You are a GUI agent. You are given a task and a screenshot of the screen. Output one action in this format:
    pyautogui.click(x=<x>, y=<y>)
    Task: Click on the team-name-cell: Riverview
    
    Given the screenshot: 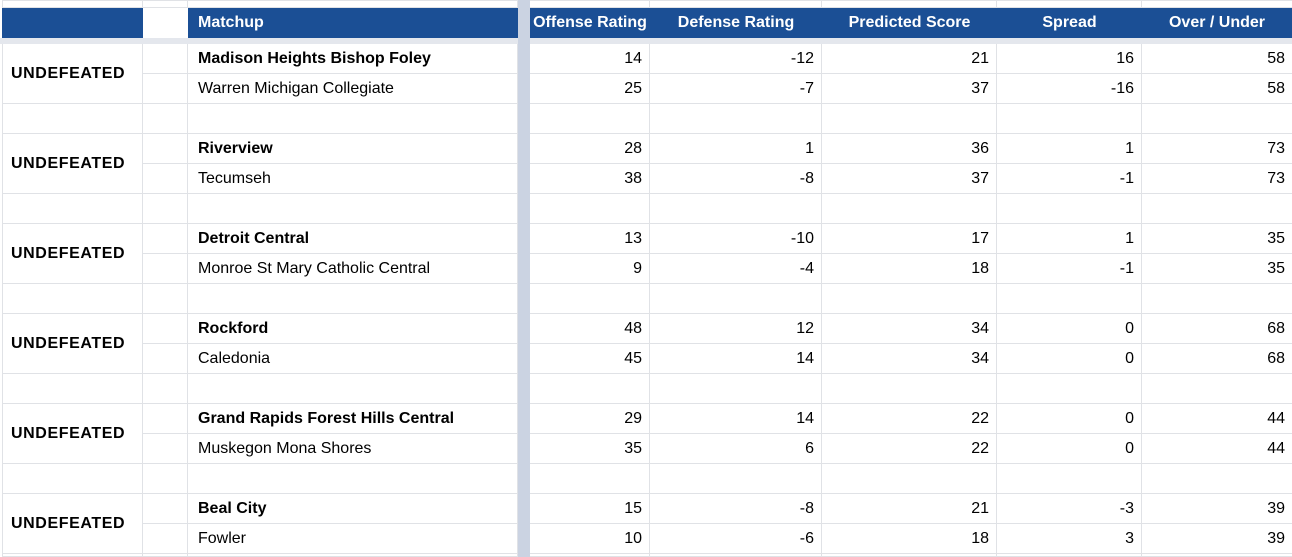 What is the action you would take?
    pyautogui.click(x=353, y=149)
    